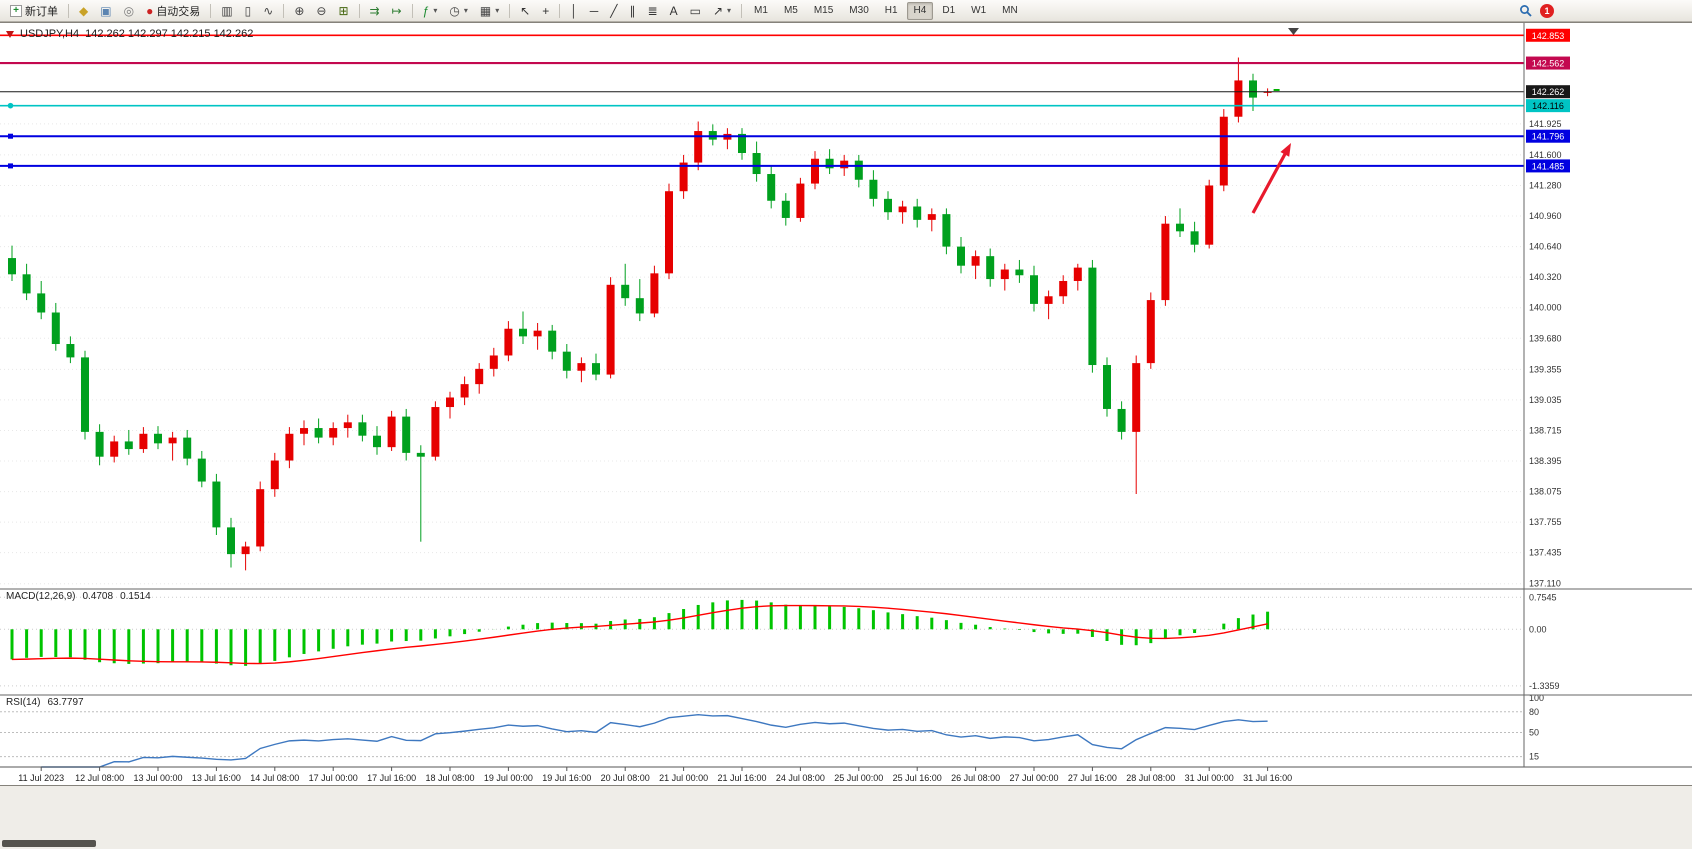  I want to click on horizontal-line-button: ─, so click(594, 11).